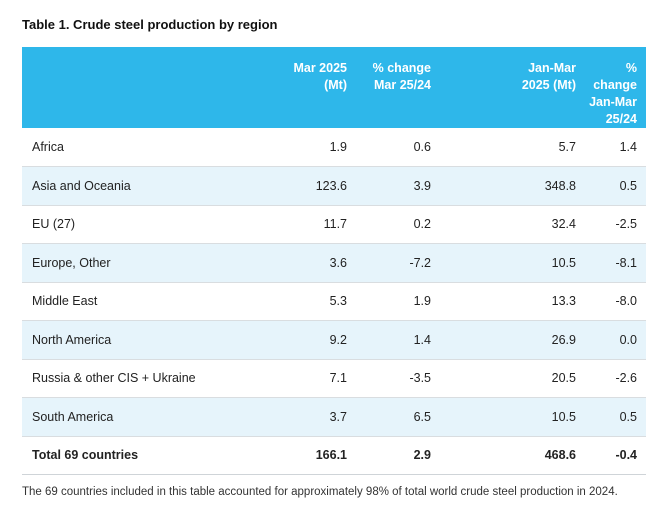 This screenshot has width=666, height=508. I want to click on mar-value-cell: 3.6, so click(304, 263).